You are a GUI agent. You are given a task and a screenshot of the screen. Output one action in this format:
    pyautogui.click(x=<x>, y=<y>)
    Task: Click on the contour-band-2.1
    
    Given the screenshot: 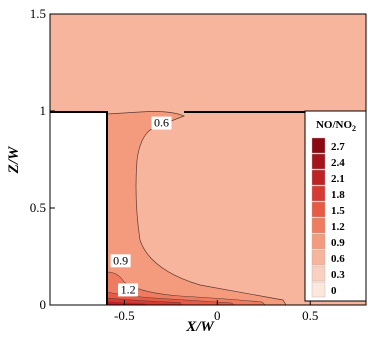 What is the action you would take?
    pyautogui.click(x=126, y=303)
    